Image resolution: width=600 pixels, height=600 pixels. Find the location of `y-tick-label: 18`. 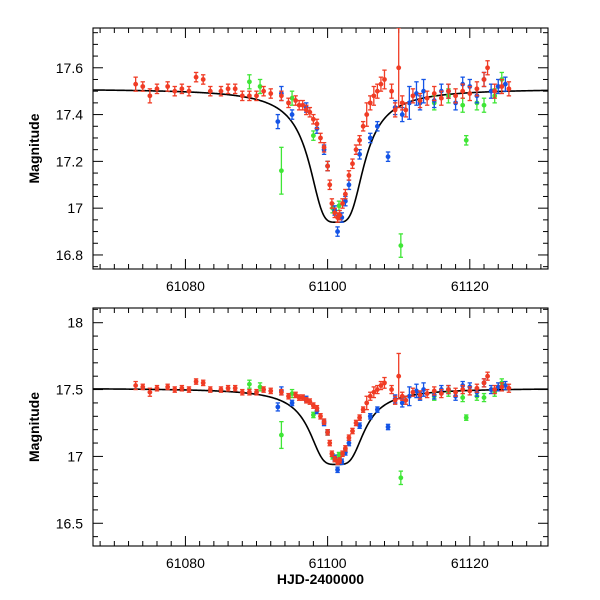

y-tick-label: 18 is located at coordinates (75, 323).